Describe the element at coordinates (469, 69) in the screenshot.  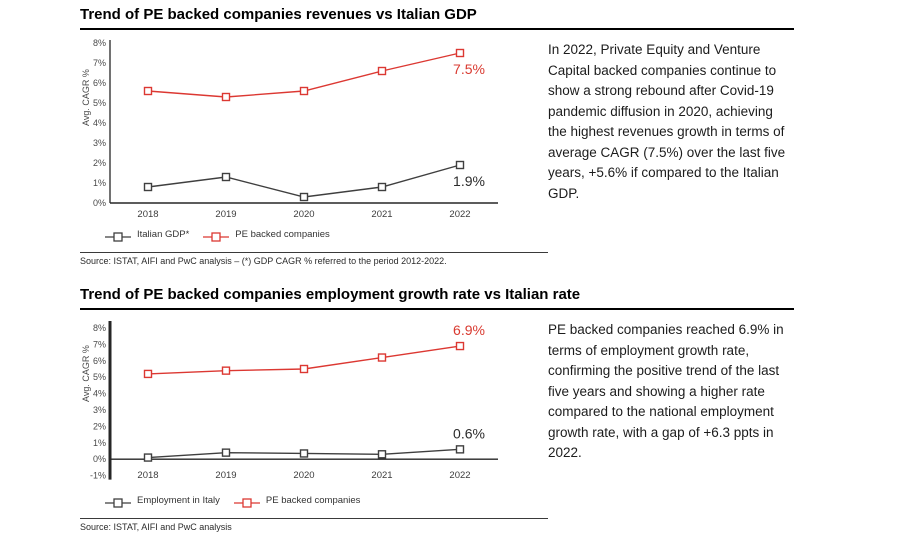
I see `svg-text: 7.5%` at that location.